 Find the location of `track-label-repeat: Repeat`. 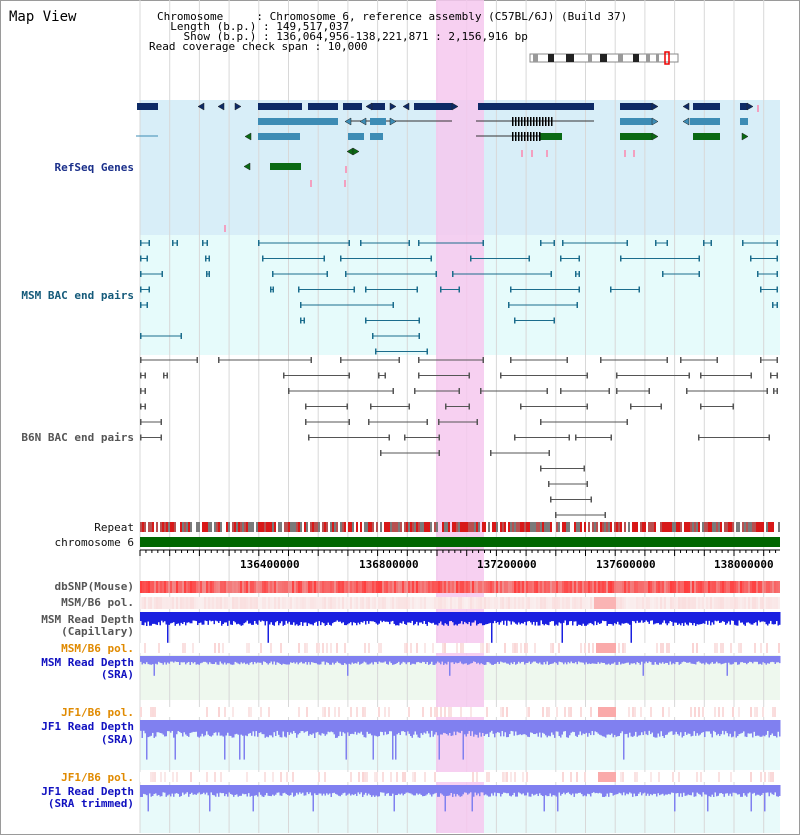

track-label-repeat: Repeat is located at coordinates (114, 527).